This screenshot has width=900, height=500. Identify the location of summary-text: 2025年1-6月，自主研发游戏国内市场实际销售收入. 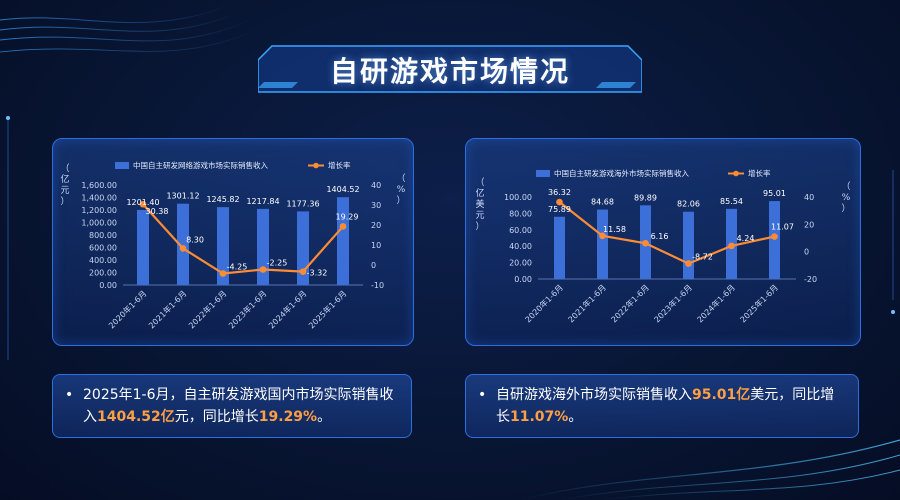
(238, 406).